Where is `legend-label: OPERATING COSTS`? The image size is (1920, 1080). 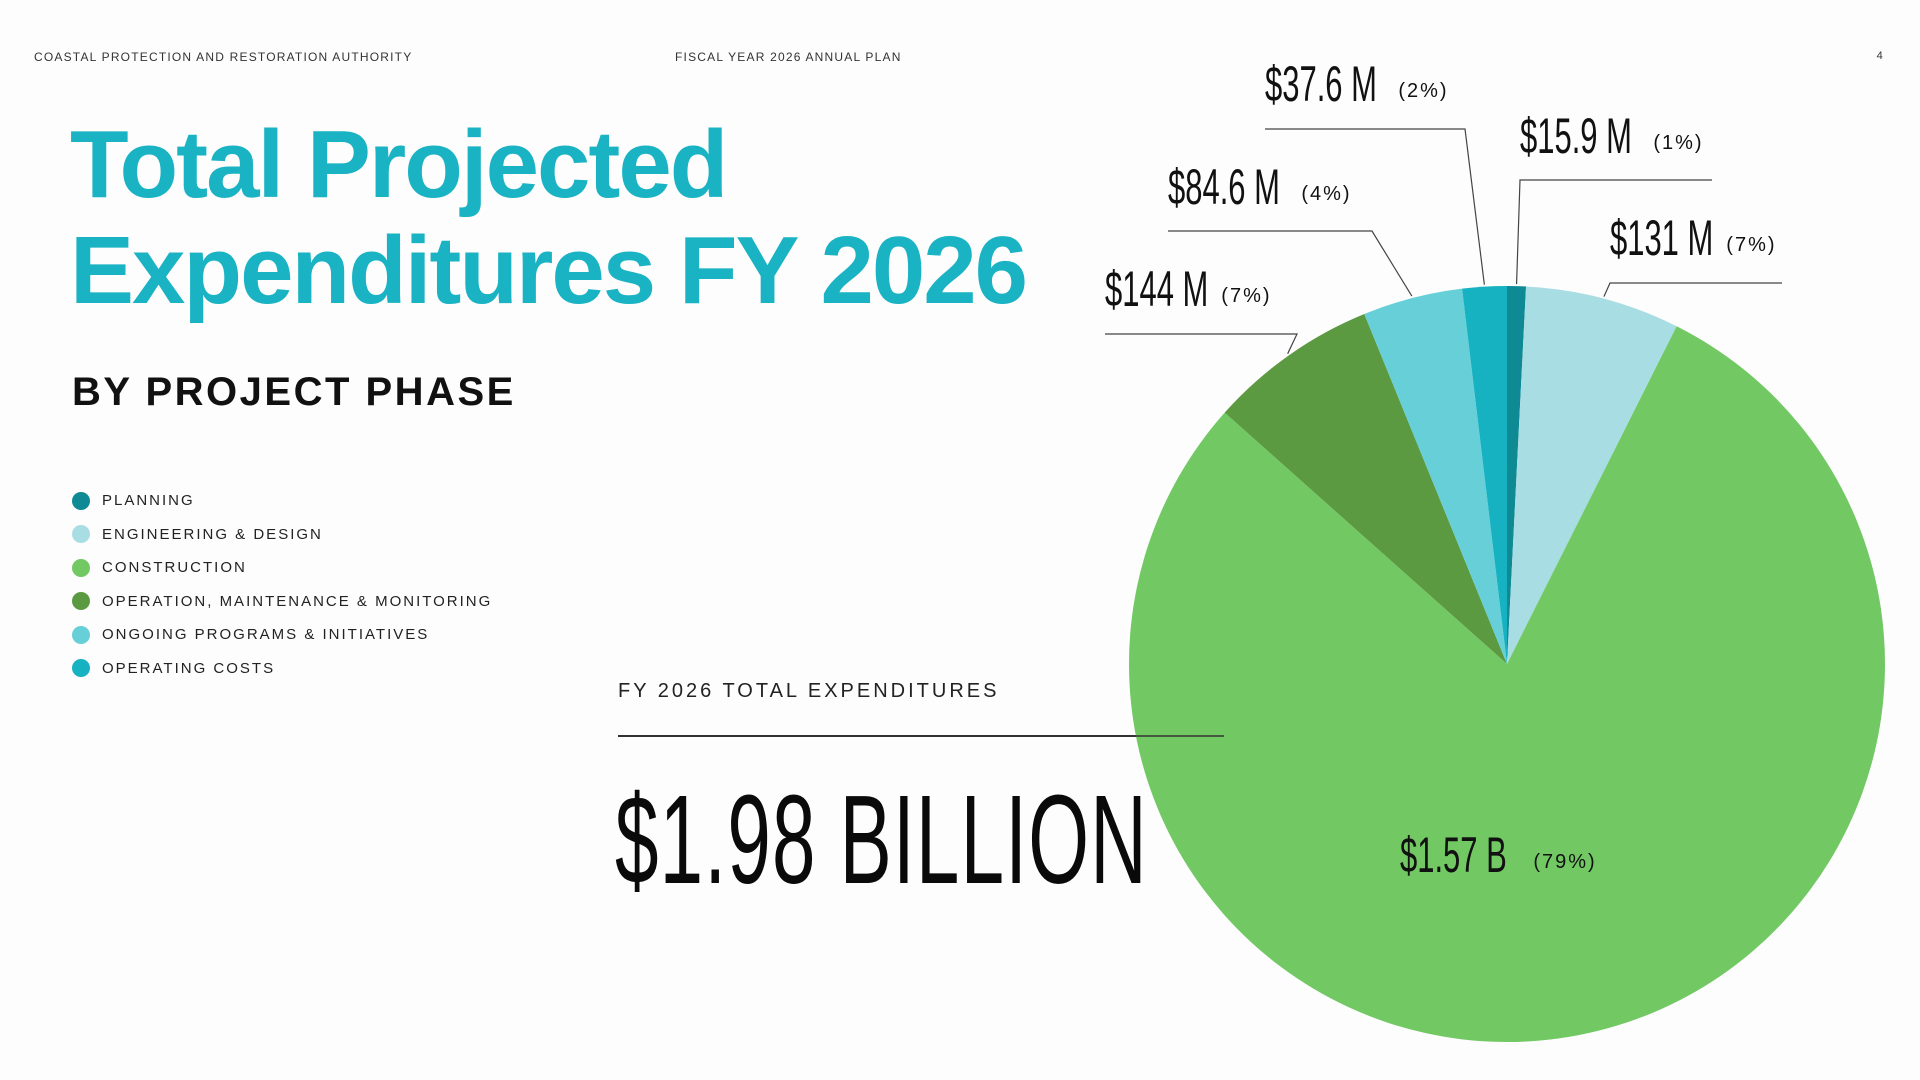 legend-label: OPERATING COSTS is located at coordinates (189, 668).